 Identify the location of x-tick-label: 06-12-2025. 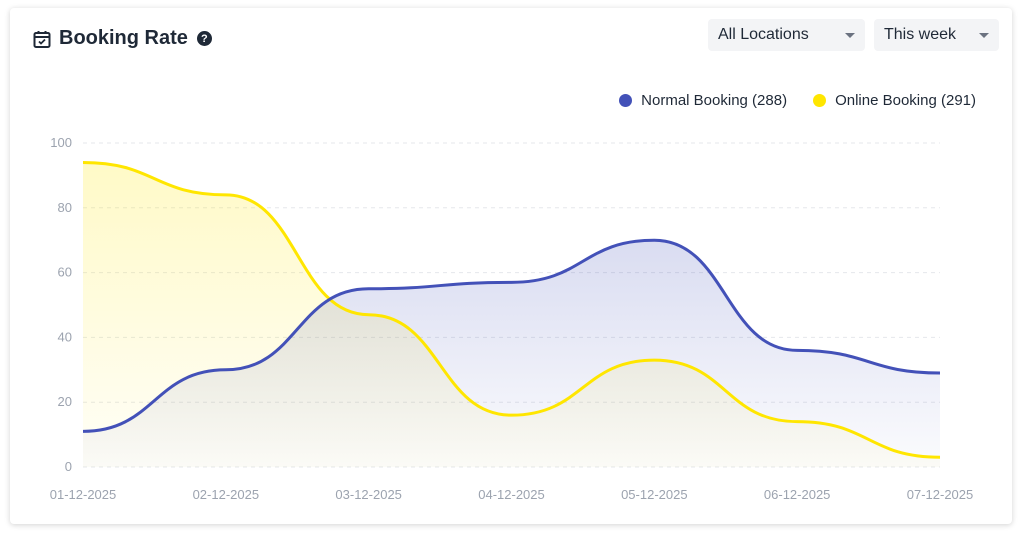
(797, 494).